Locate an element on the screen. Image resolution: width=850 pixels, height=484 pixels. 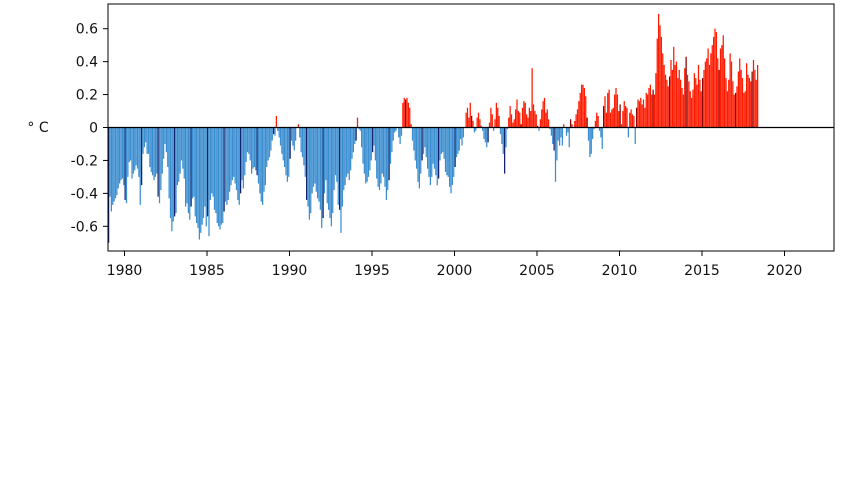
x-tick-label: 2020 is located at coordinates (785, 271).